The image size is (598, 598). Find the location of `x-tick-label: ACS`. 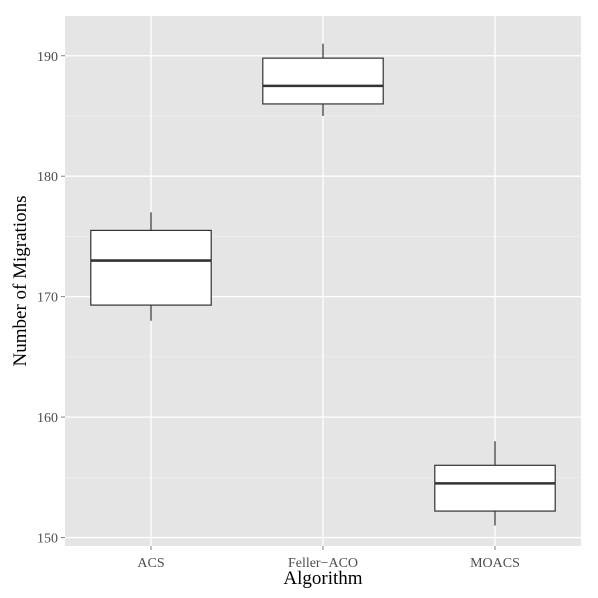

x-tick-label: ACS is located at coordinates (150, 563).